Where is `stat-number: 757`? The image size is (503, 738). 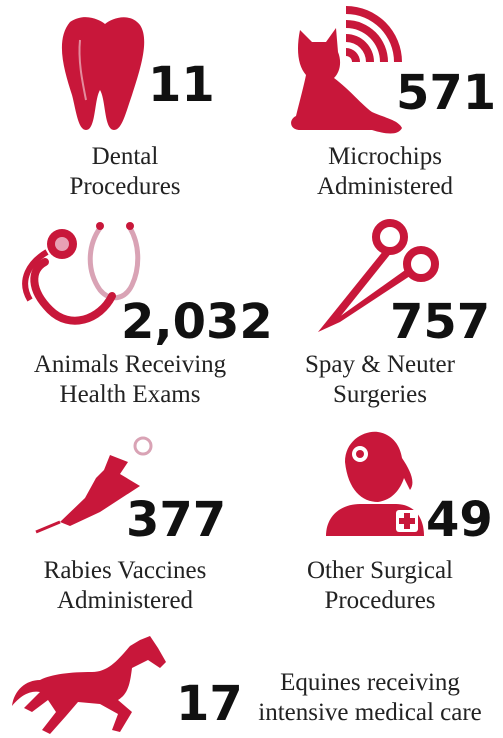
stat-number: 757 is located at coordinates (440, 322).